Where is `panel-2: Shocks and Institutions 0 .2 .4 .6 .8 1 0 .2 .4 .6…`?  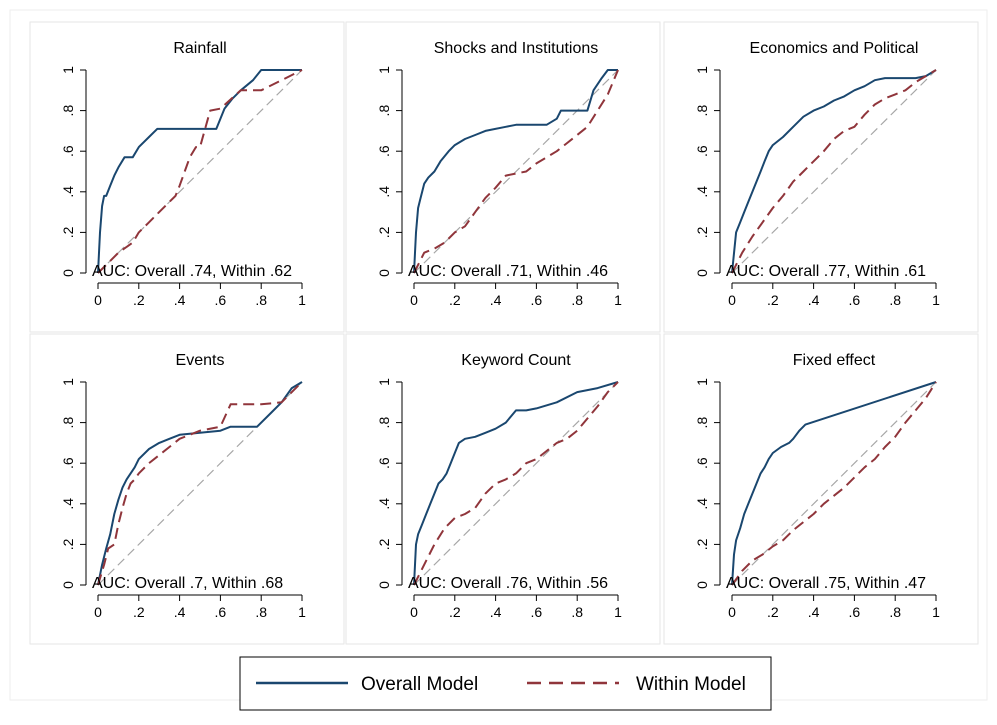
panel-2: Shocks and Institutions 0 .2 .4 .6 .8 1 0 .2 .4 .6… is located at coordinates (503, 177).